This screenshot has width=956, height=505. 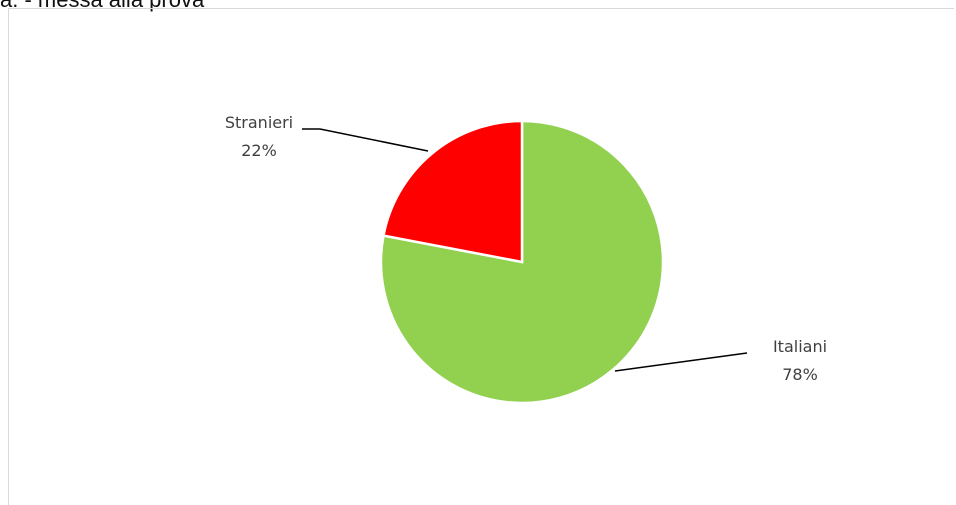 What do you see at coordinates (102, 6) in the screenshot?
I see `chart-title-fragment: a. - messa alla prova` at bounding box center [102, 6].